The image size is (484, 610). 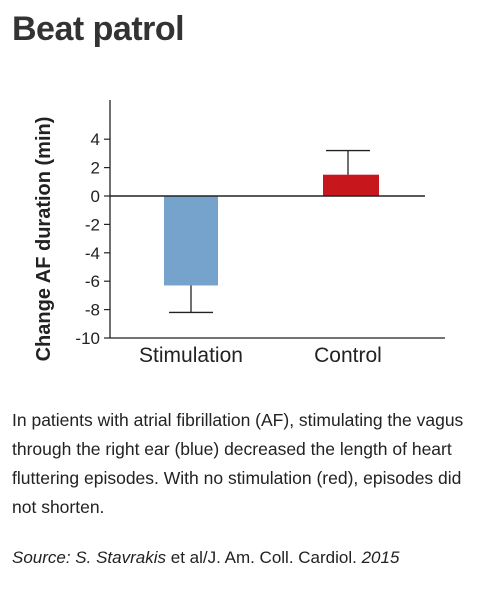 I want to click on y-axis-title: Change AF duration (min), so click(x=44, y=239).